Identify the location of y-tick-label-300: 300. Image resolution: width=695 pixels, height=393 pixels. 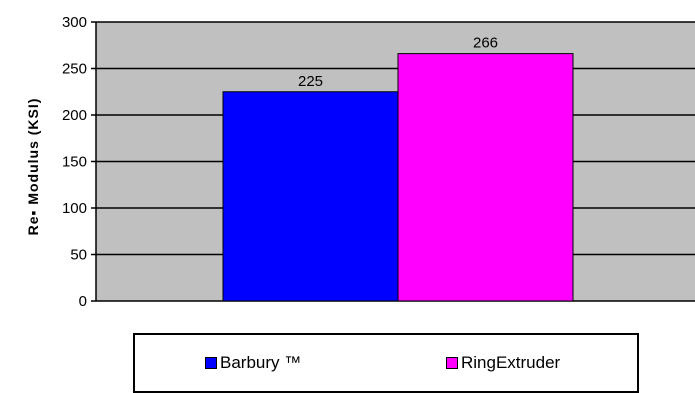
(74, 22).